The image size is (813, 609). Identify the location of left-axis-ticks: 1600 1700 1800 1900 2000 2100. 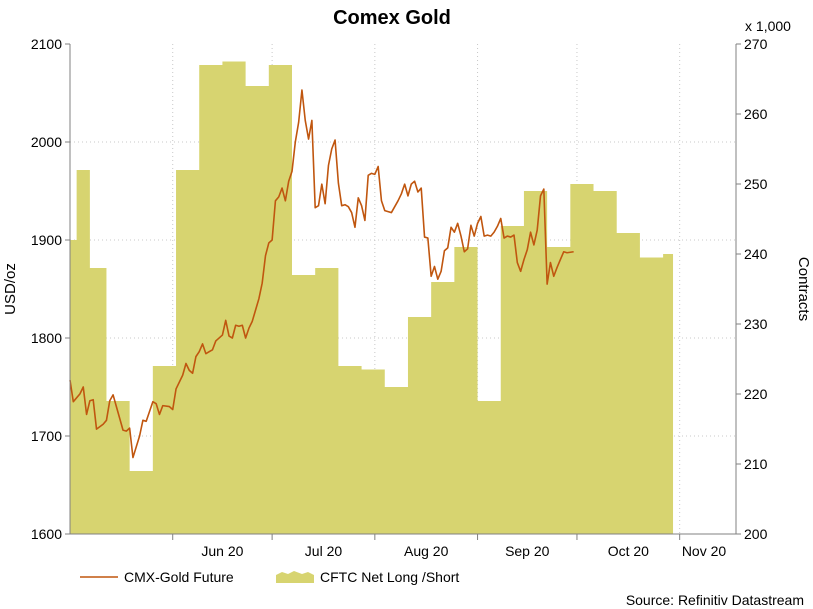
(50, 289).